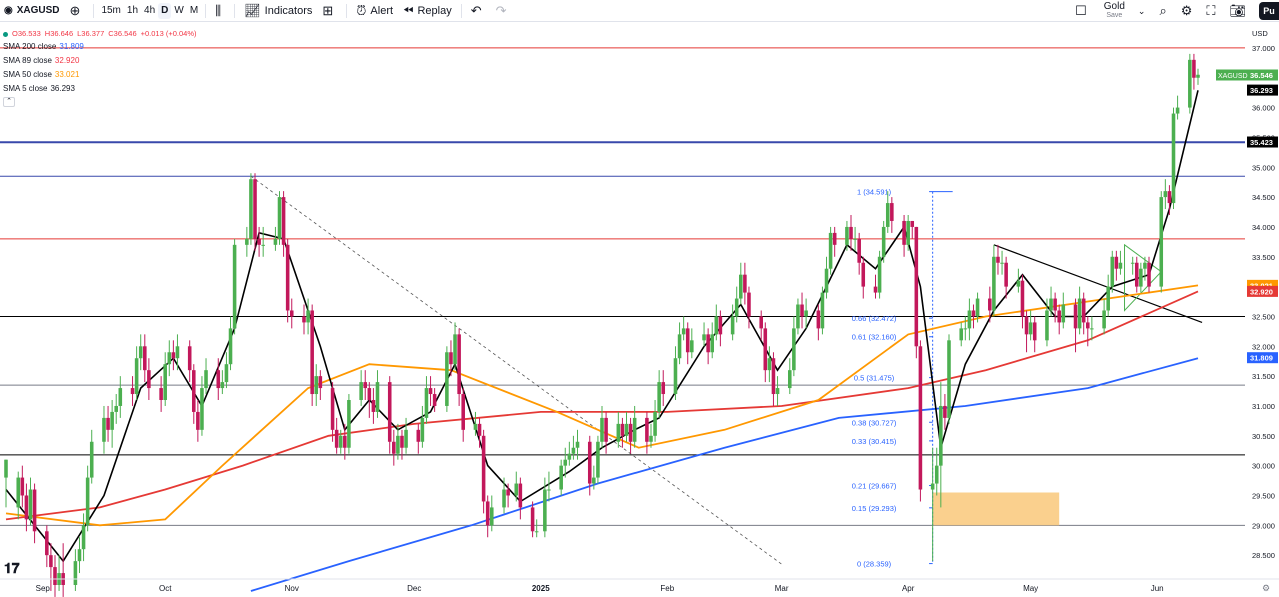  I want to click on undo-button: ↶, so click(478, 11).